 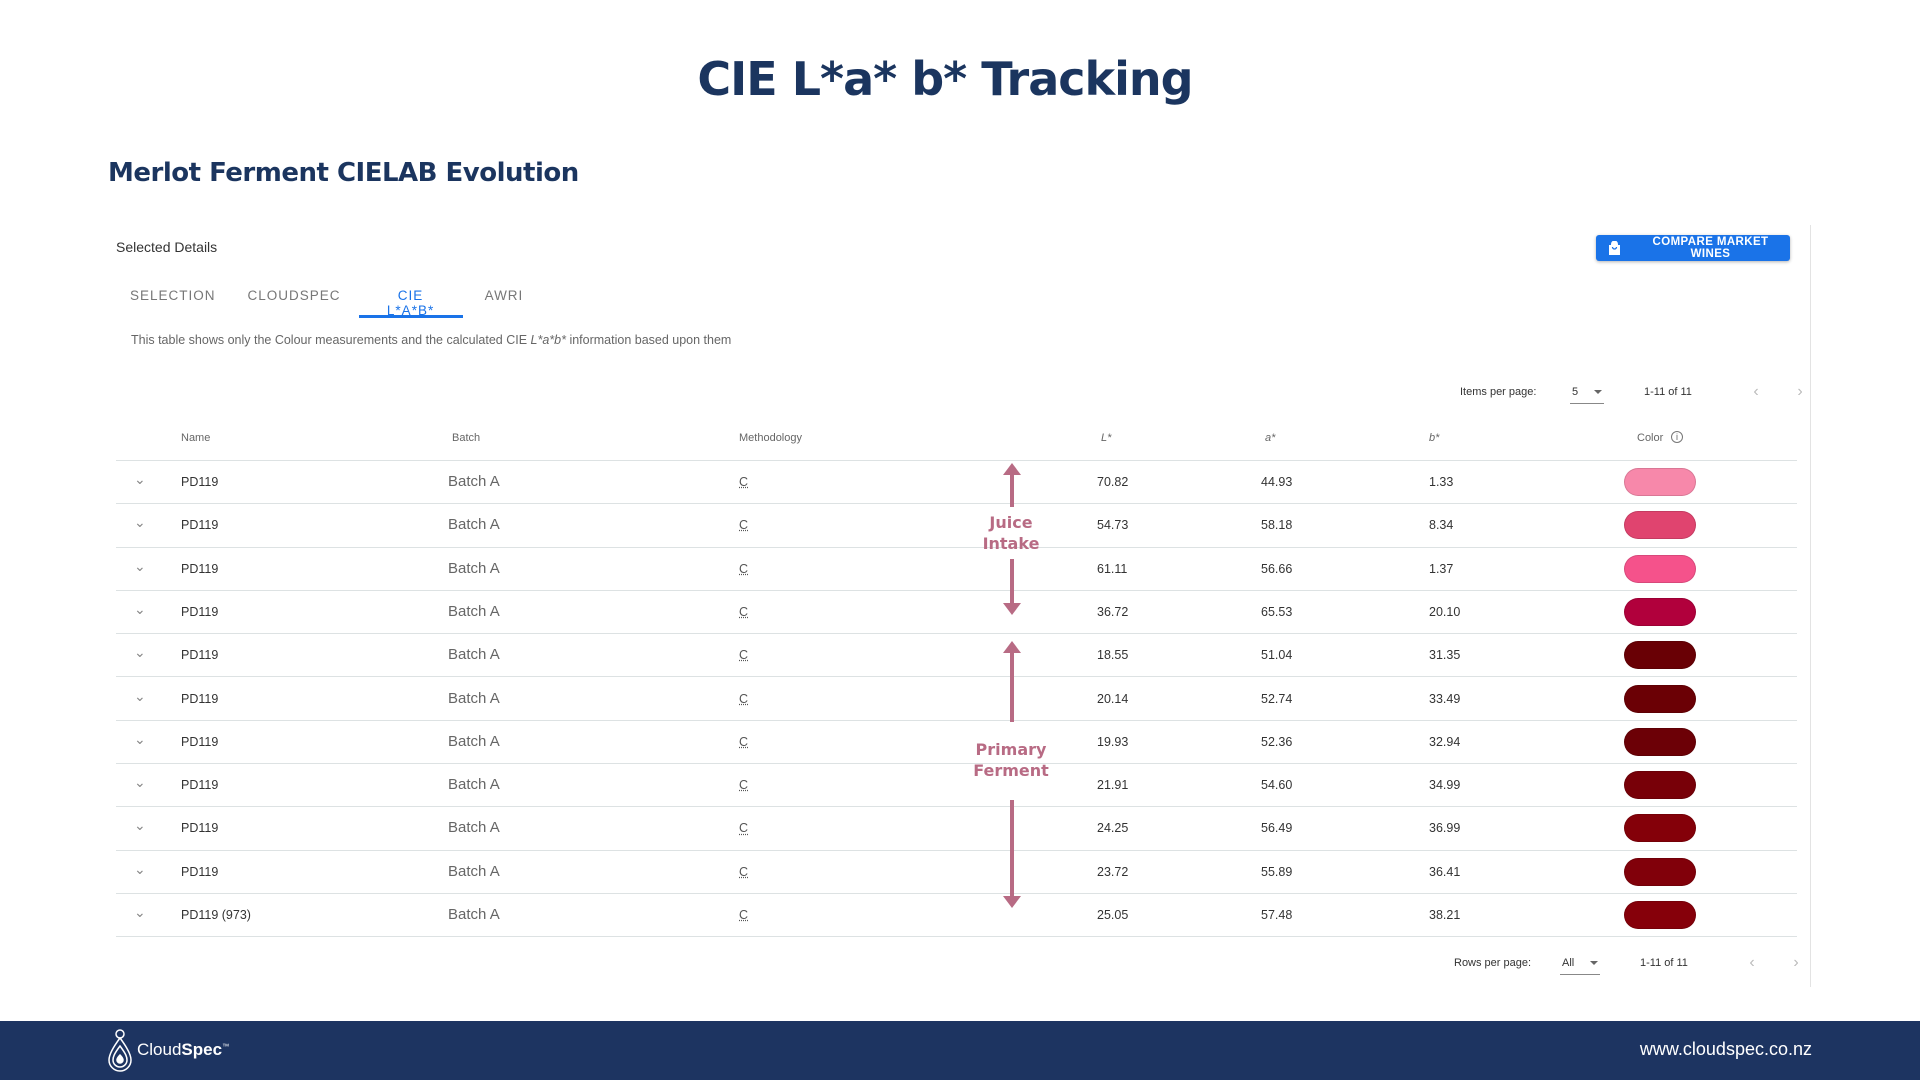 I want to click on header-color: Color, so click(x=1650, y=438).